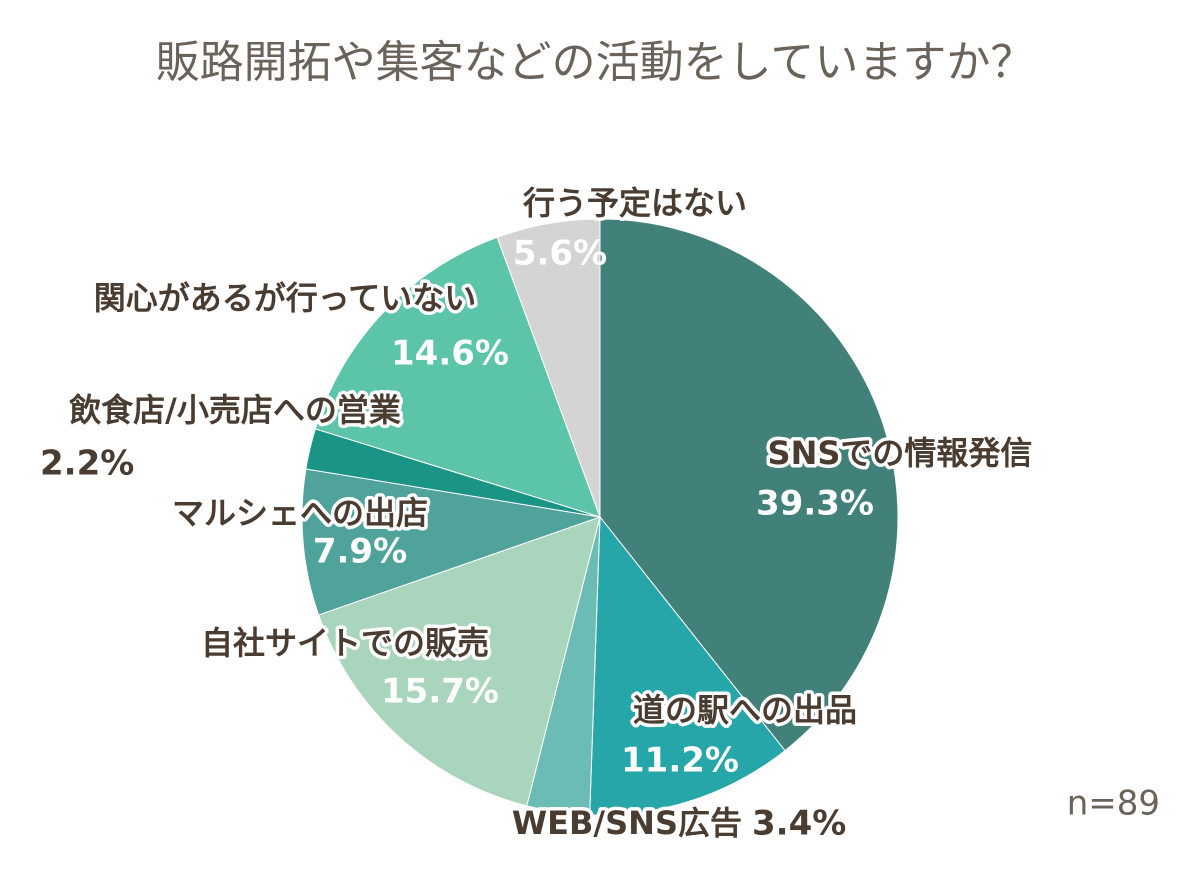 The height and width of the screenshot is (889, 1200). What do you see at coordinates (627, 823) in the screenshot?
I see `slice-label: WEB/SNS広告` at bounding box center [627, 823].